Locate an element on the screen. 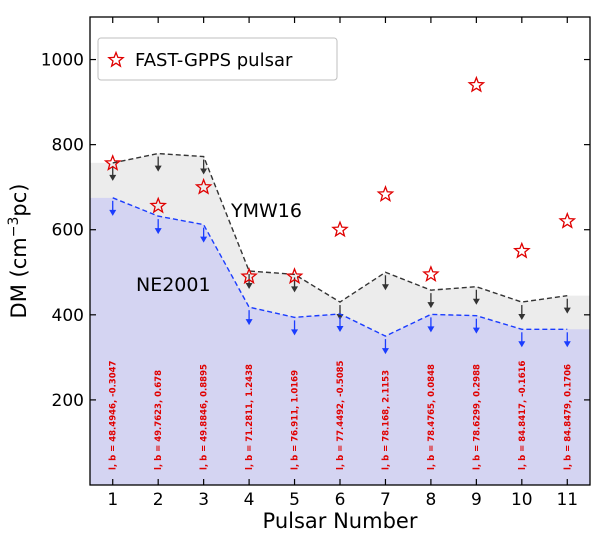  x-tick-label: 11 is located at coordinates (567, 500).